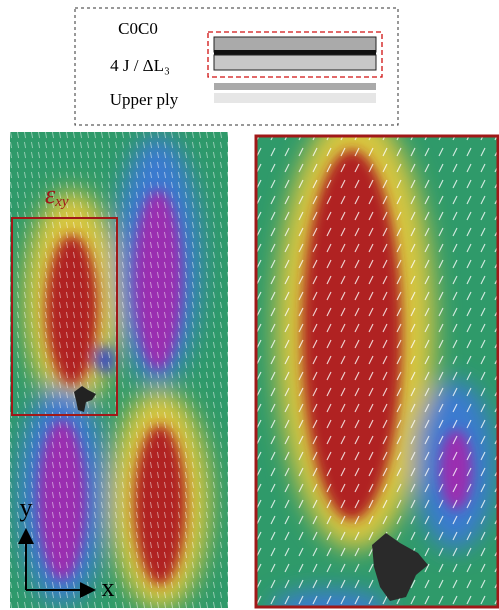  I want to click on zoom-box, so click(64, 316).